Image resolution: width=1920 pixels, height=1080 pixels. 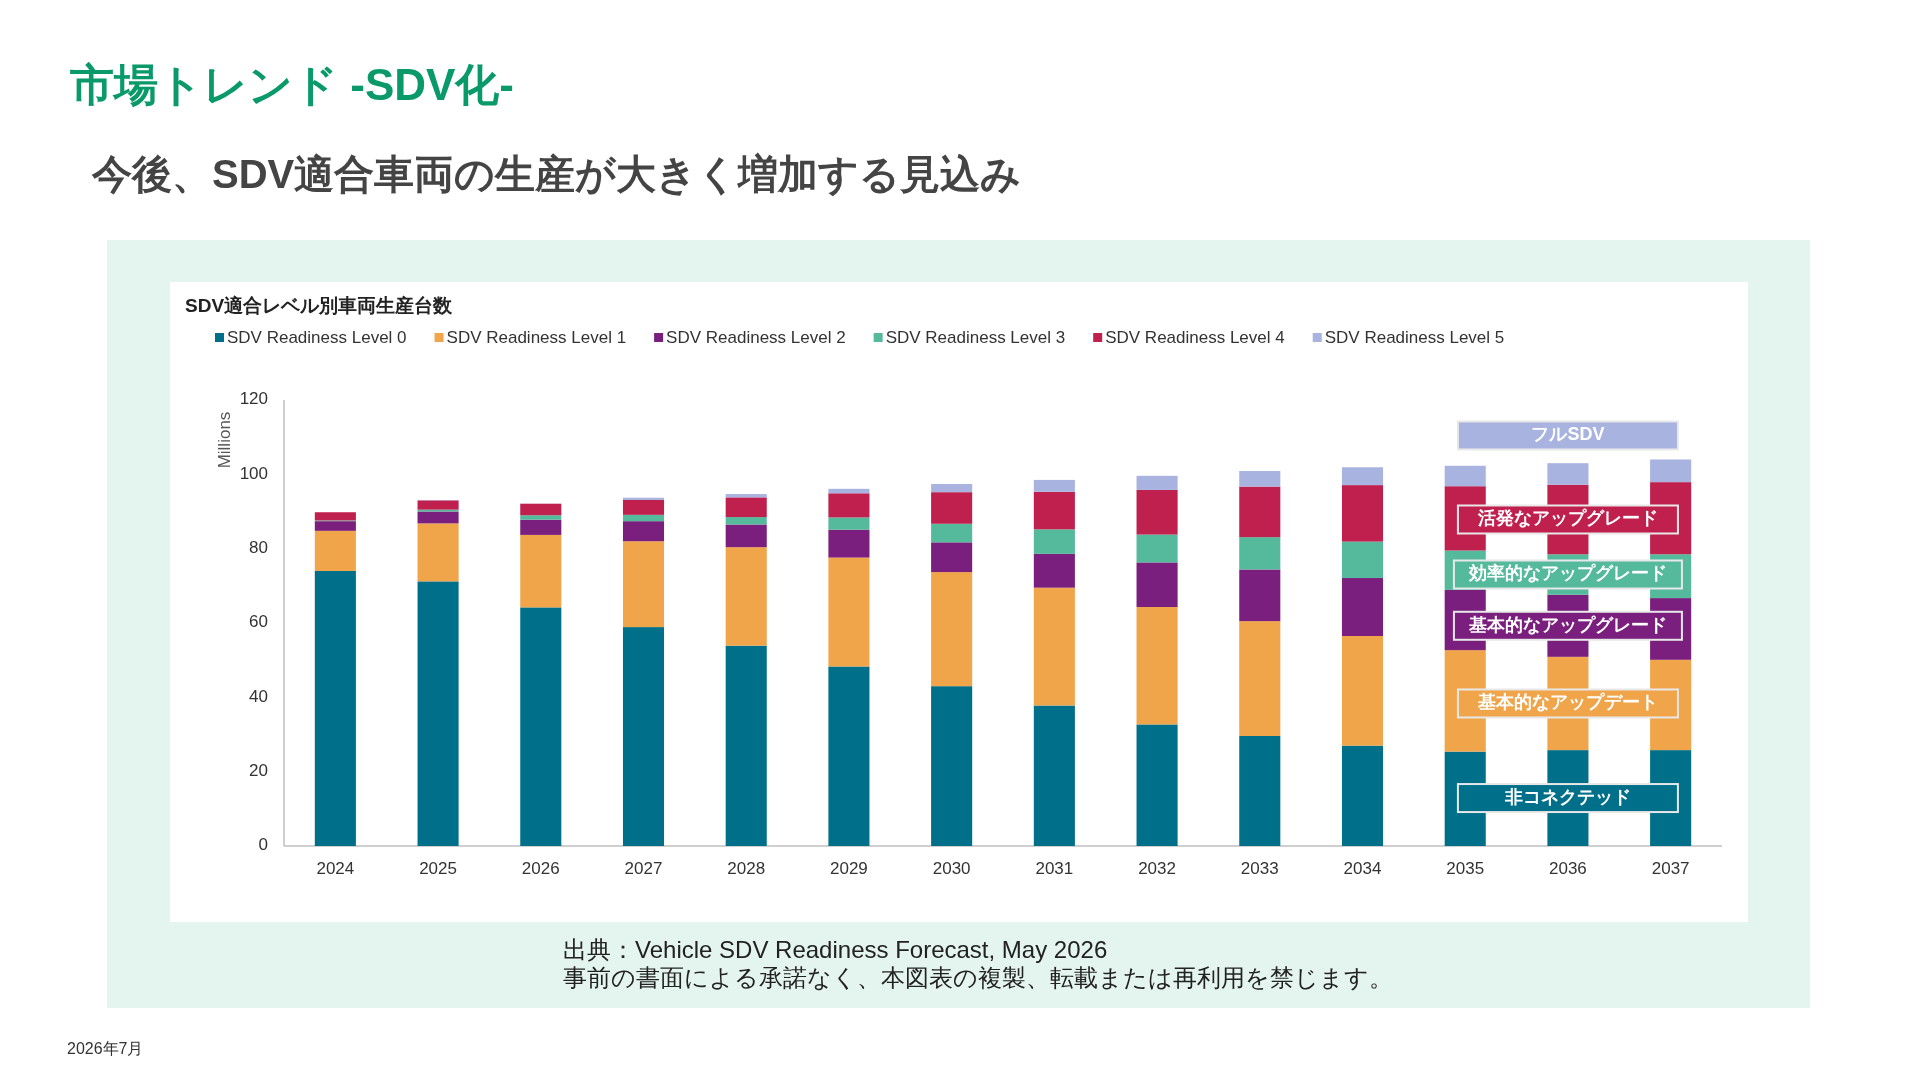 I want to click on x-tick-label: 2037, so click(x=1670, y=868).